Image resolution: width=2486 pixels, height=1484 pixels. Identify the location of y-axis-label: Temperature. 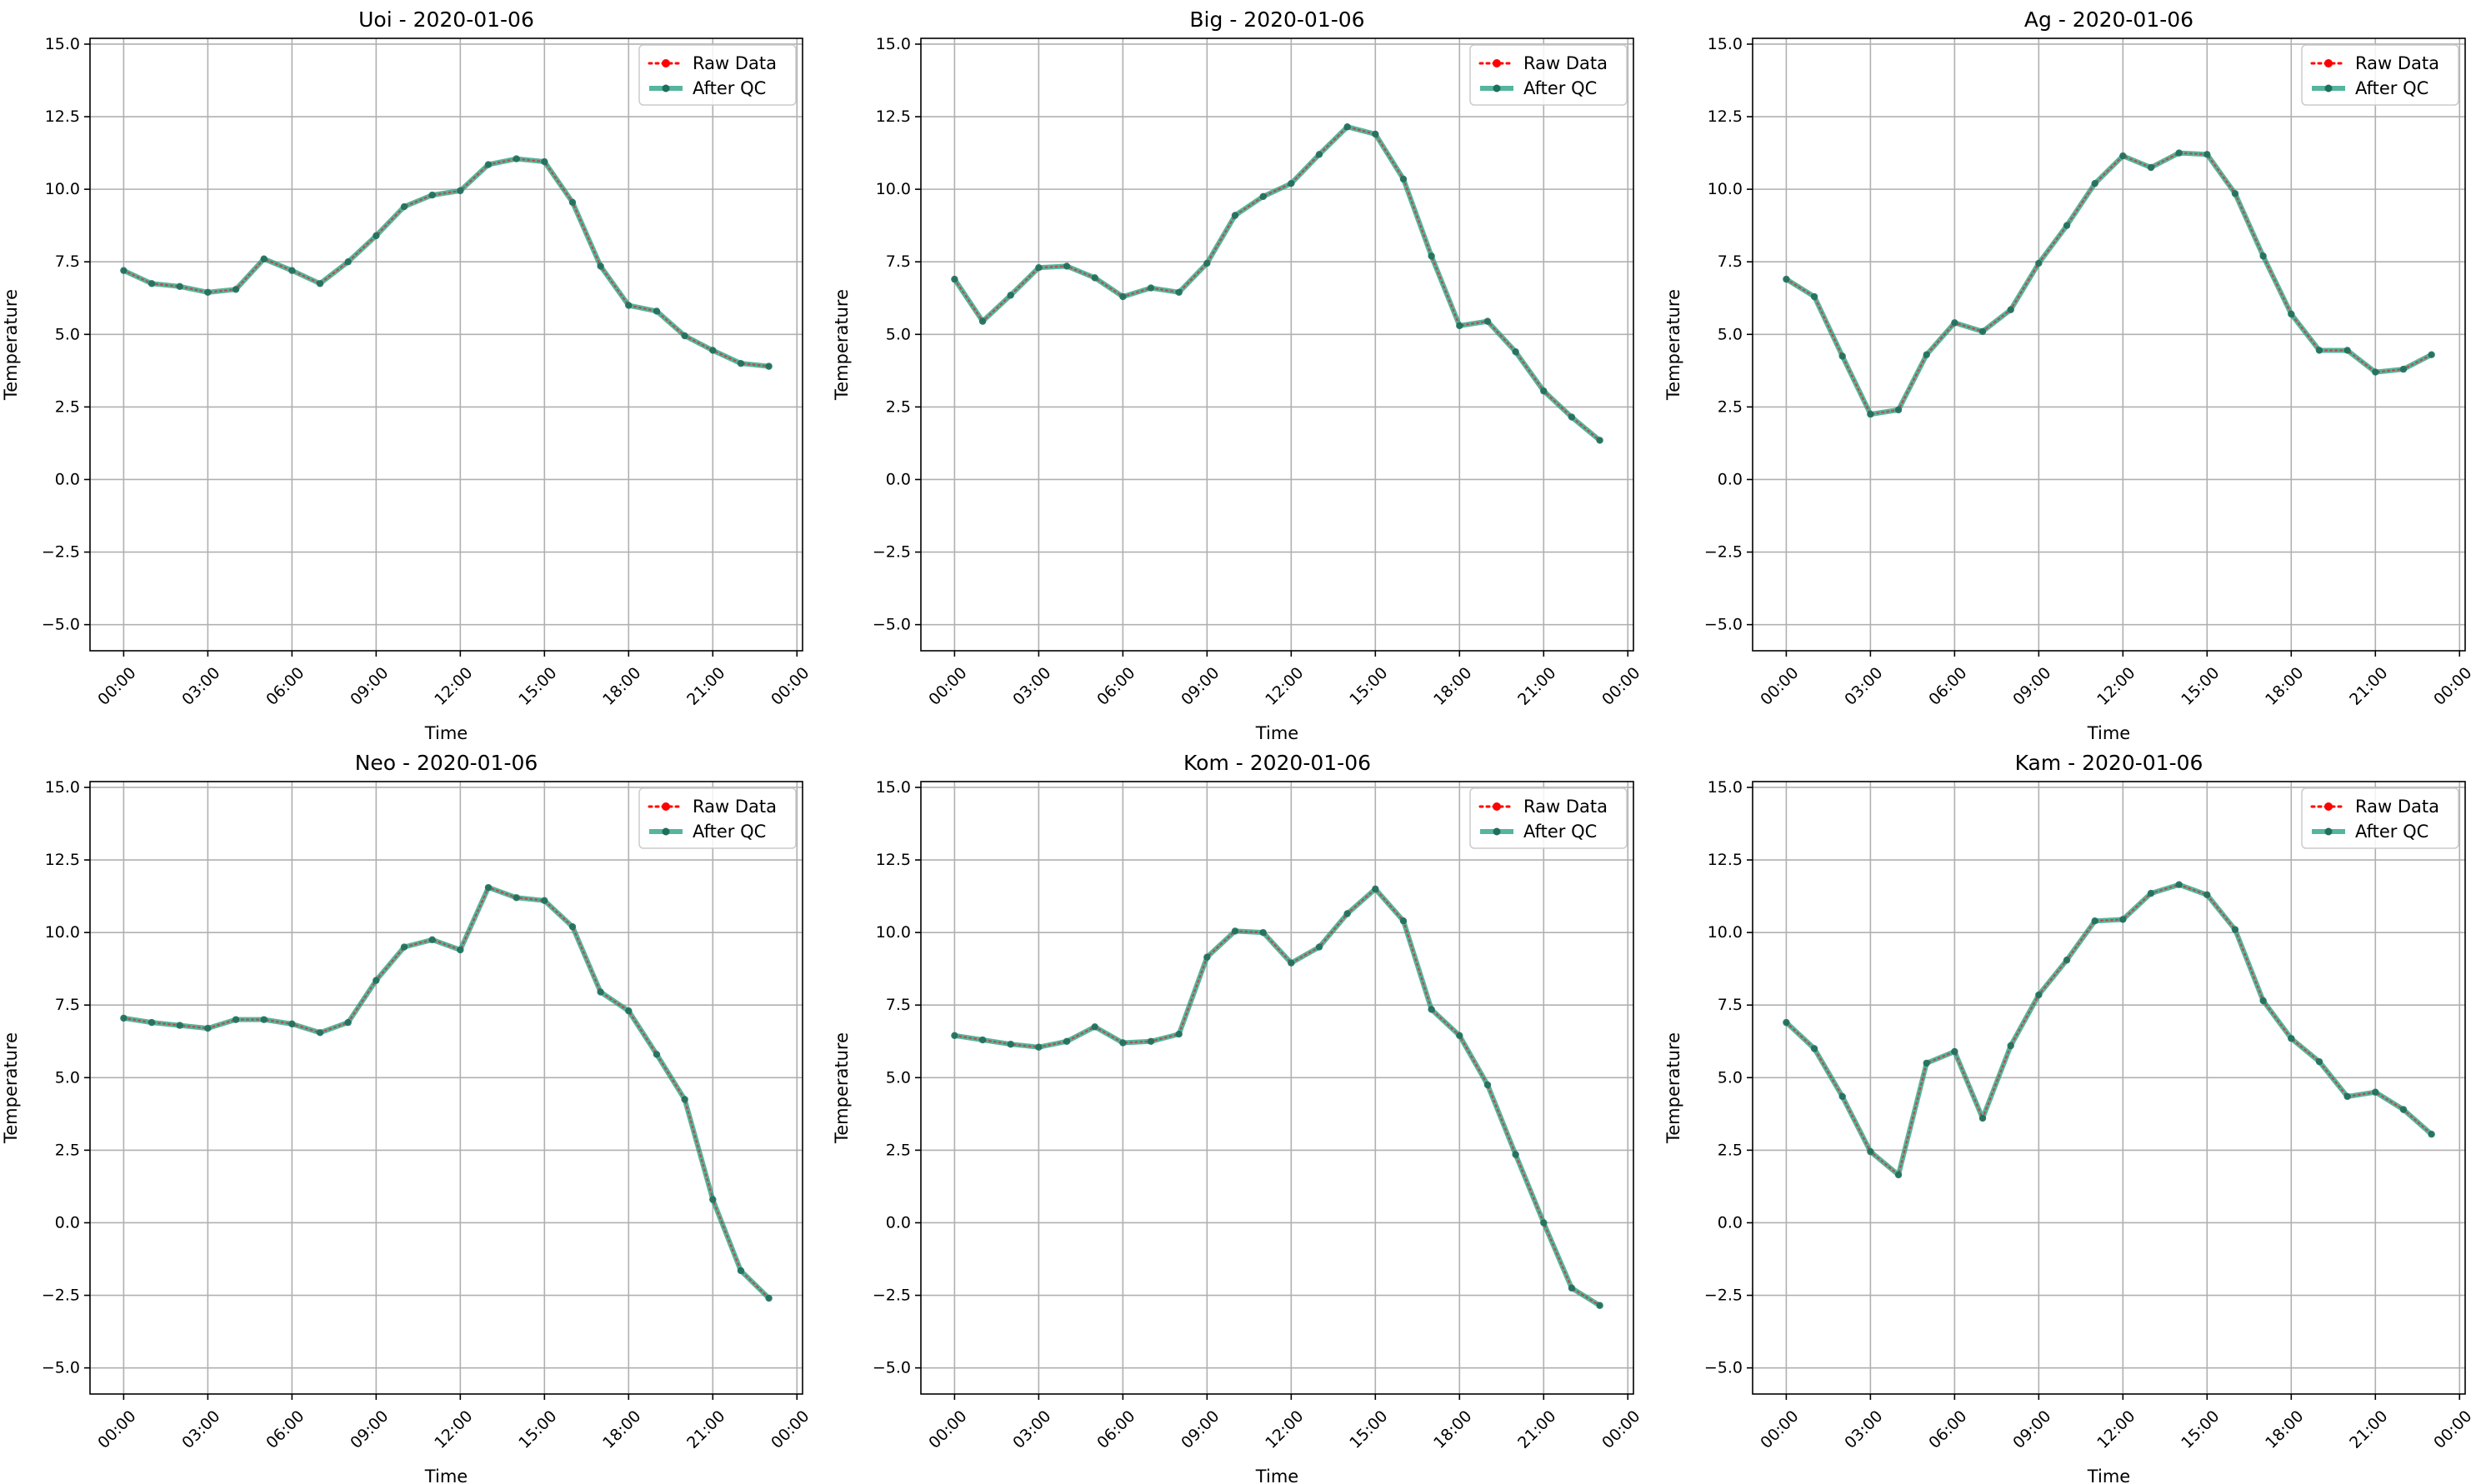
(842, 1088).